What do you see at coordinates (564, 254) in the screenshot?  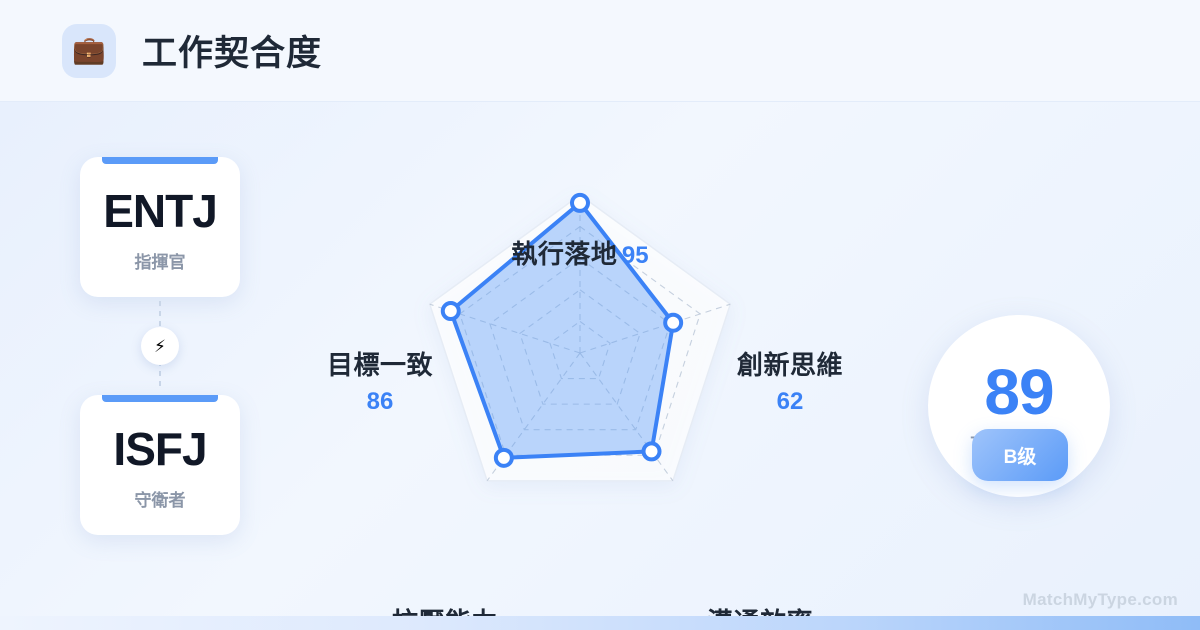 I see `axis-title-top: 執行落地` at bounding box center [564, 254].